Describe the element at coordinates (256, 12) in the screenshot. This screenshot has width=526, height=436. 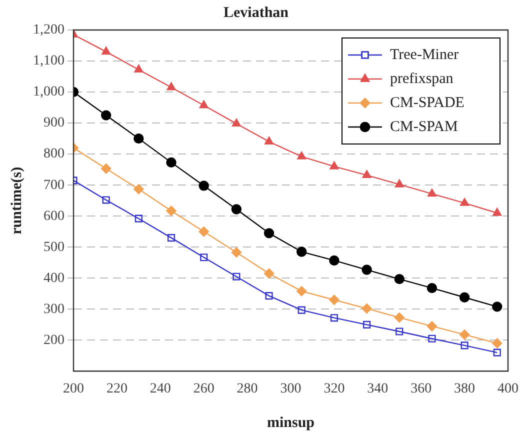
I see `chart-title: Leviathan` at that location.